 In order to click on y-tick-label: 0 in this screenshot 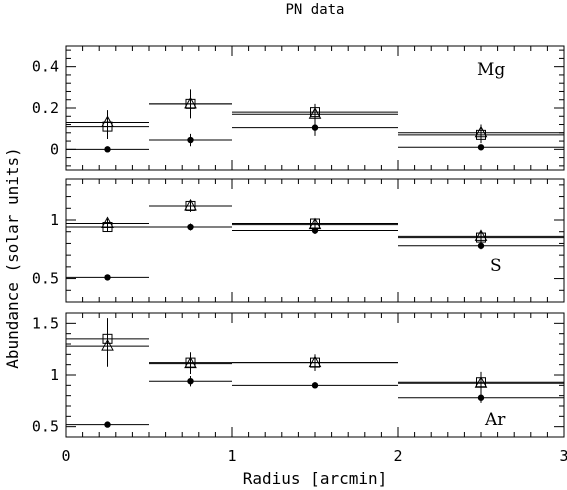, I will do `click(54, 149)`.